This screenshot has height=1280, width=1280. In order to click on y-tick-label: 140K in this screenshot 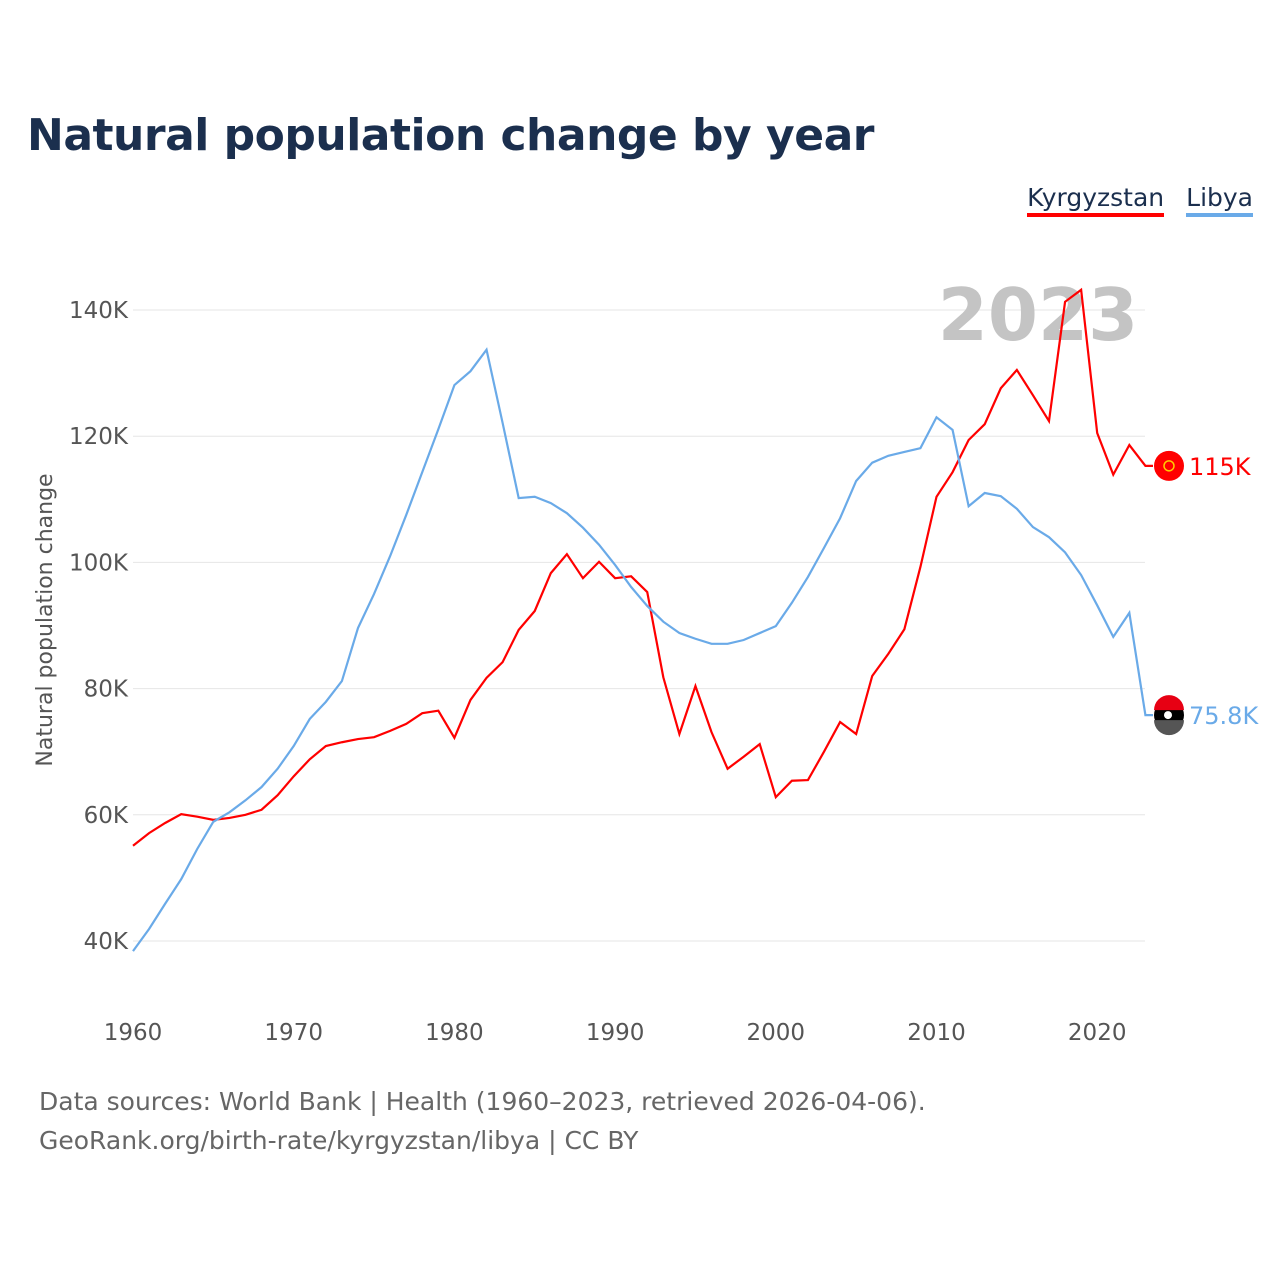, I will do `click(99, 311)`.